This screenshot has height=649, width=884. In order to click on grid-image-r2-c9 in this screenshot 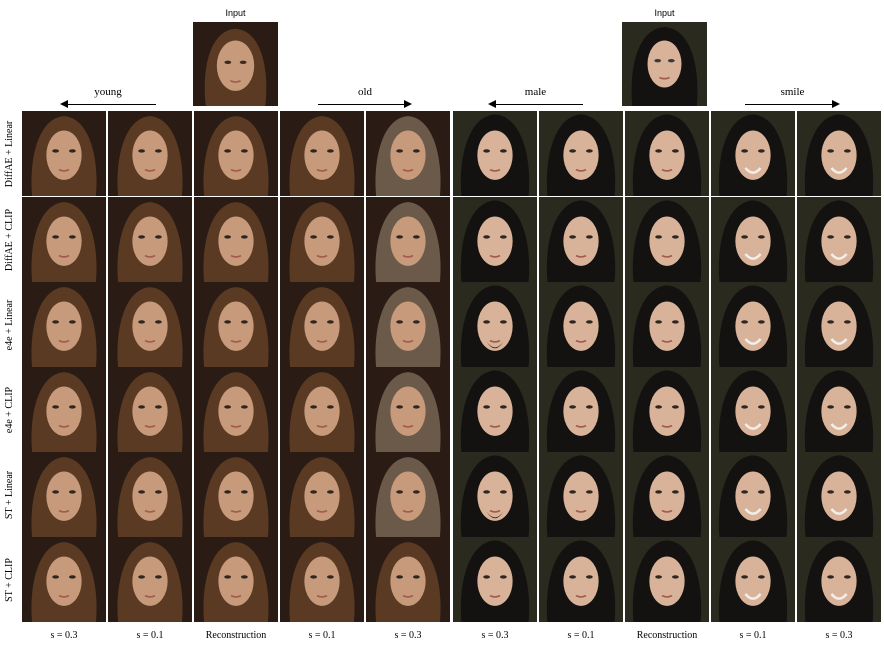, I will do `click(753, 239)`.